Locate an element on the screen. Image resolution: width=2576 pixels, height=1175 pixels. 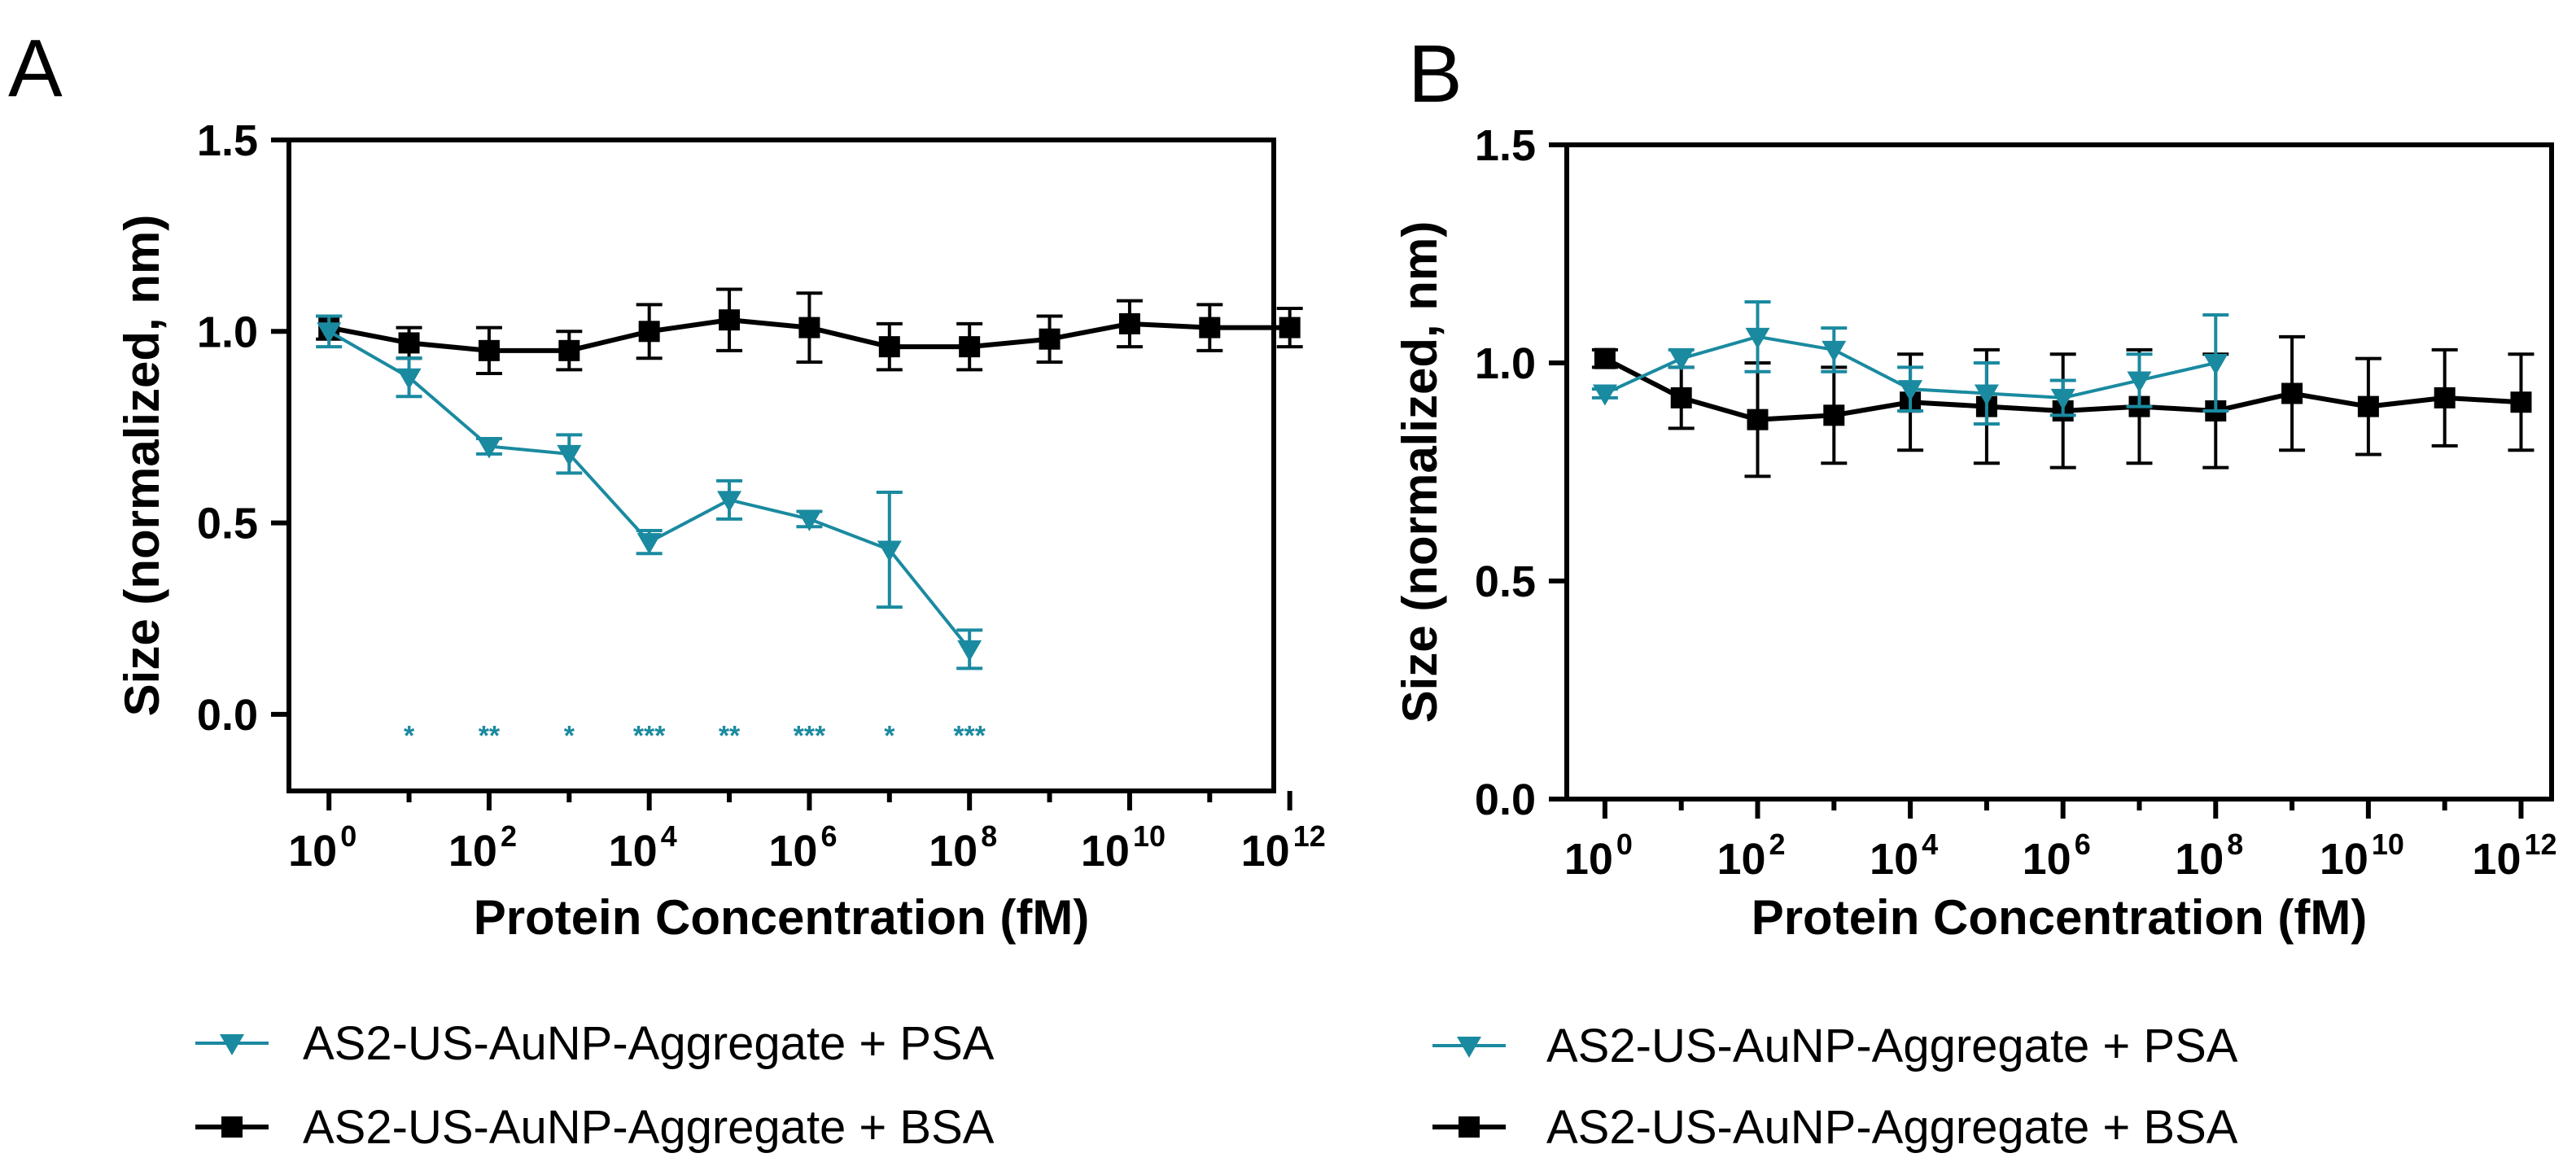
series-line is located at coordinates (649, 490).